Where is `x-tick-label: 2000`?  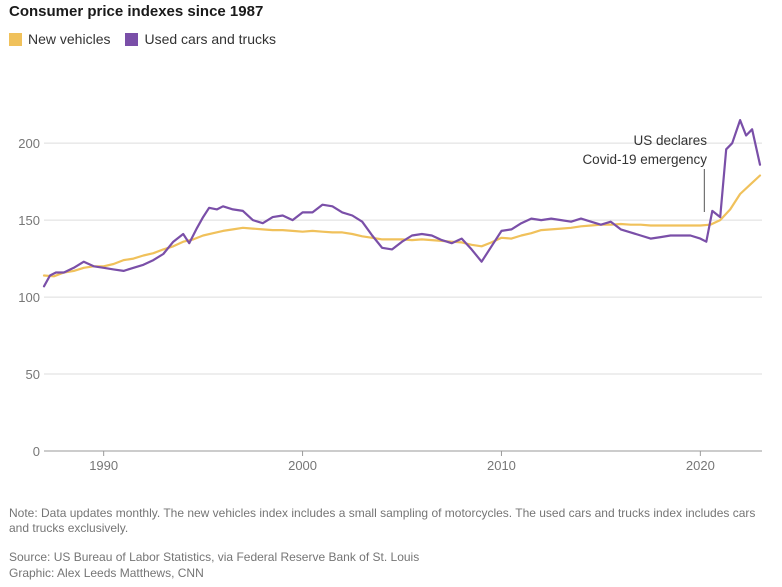
x-tick-label: 2000 is located at coordinates (302, 465).